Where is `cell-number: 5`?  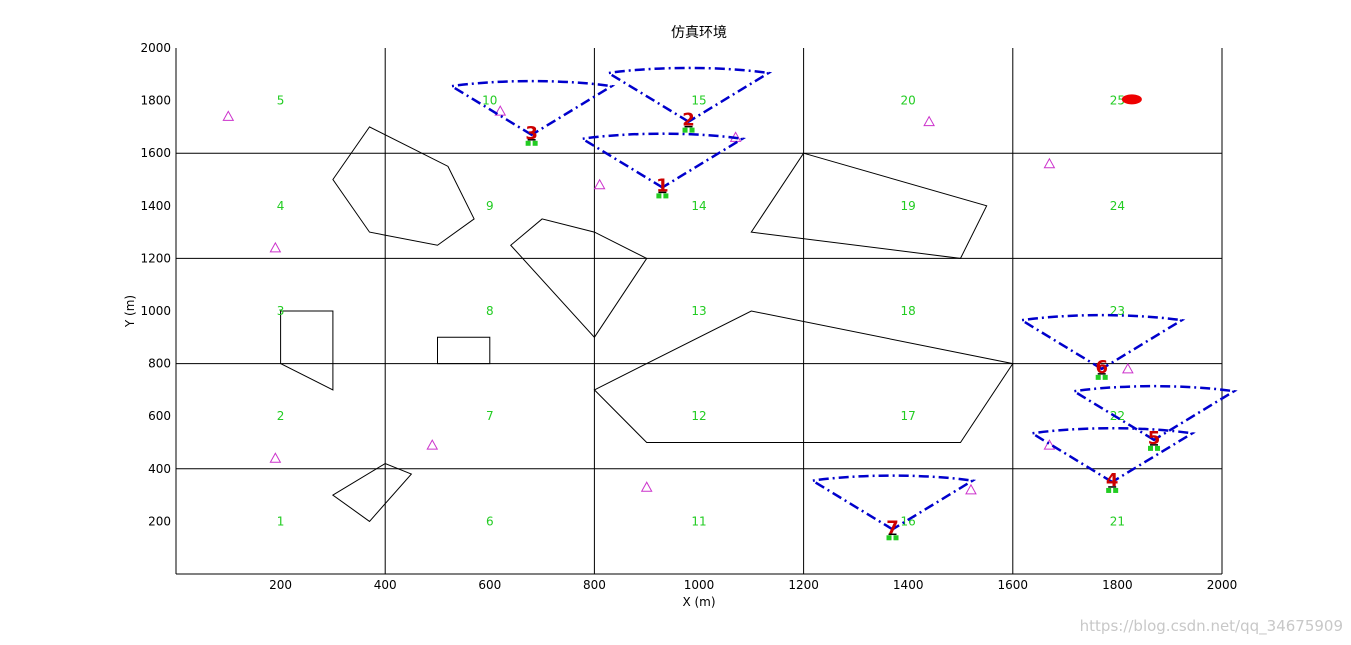 cell-number: 5 is located at coordinates (281, 101).